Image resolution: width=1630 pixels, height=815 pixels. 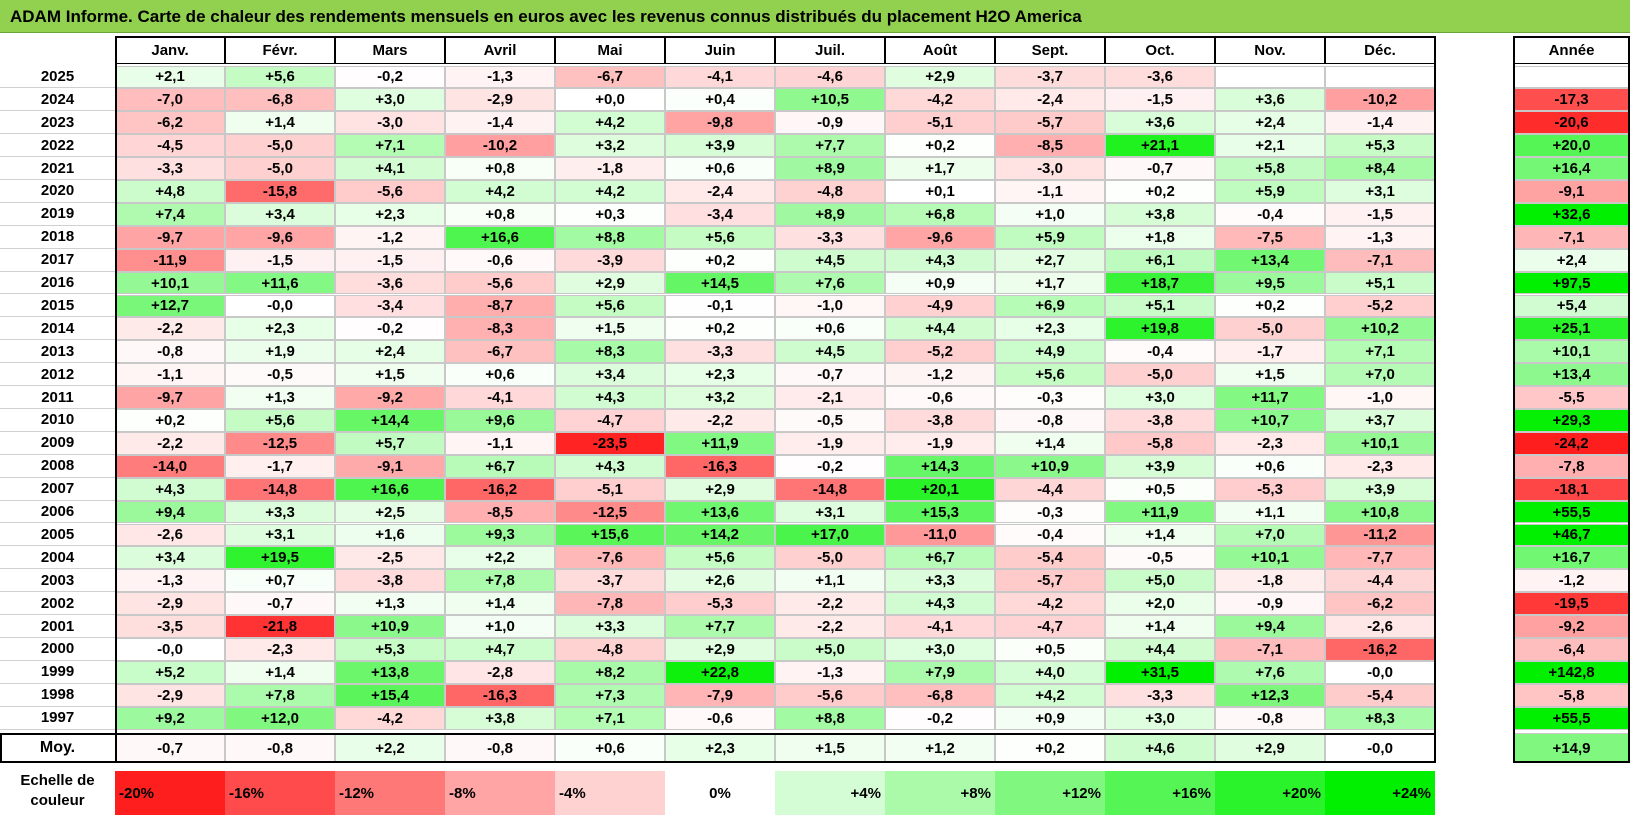 I want to click on heatmap-cell: +8,3, so click(x=610, y=352).